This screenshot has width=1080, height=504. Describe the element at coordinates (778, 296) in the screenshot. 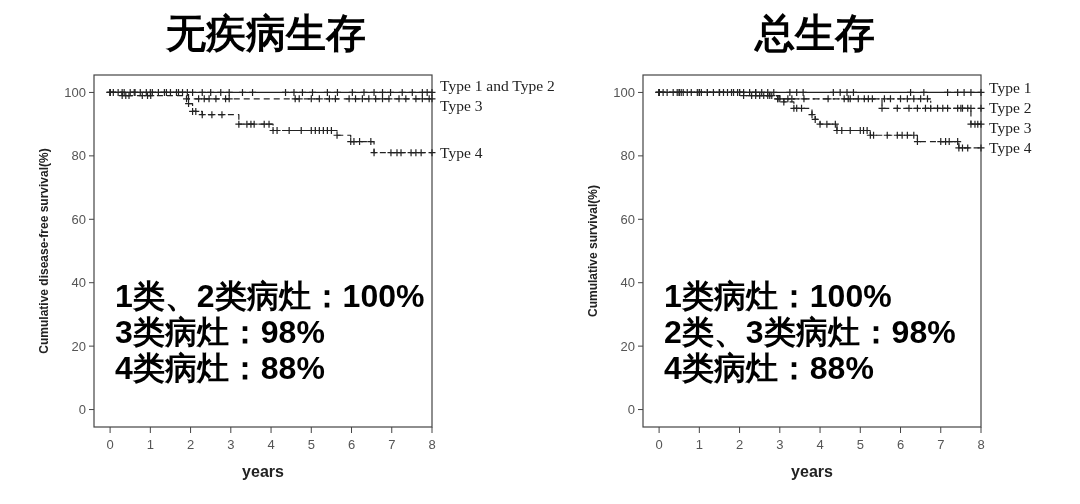

I see `annotation: 1类病灶：100%` at that location.